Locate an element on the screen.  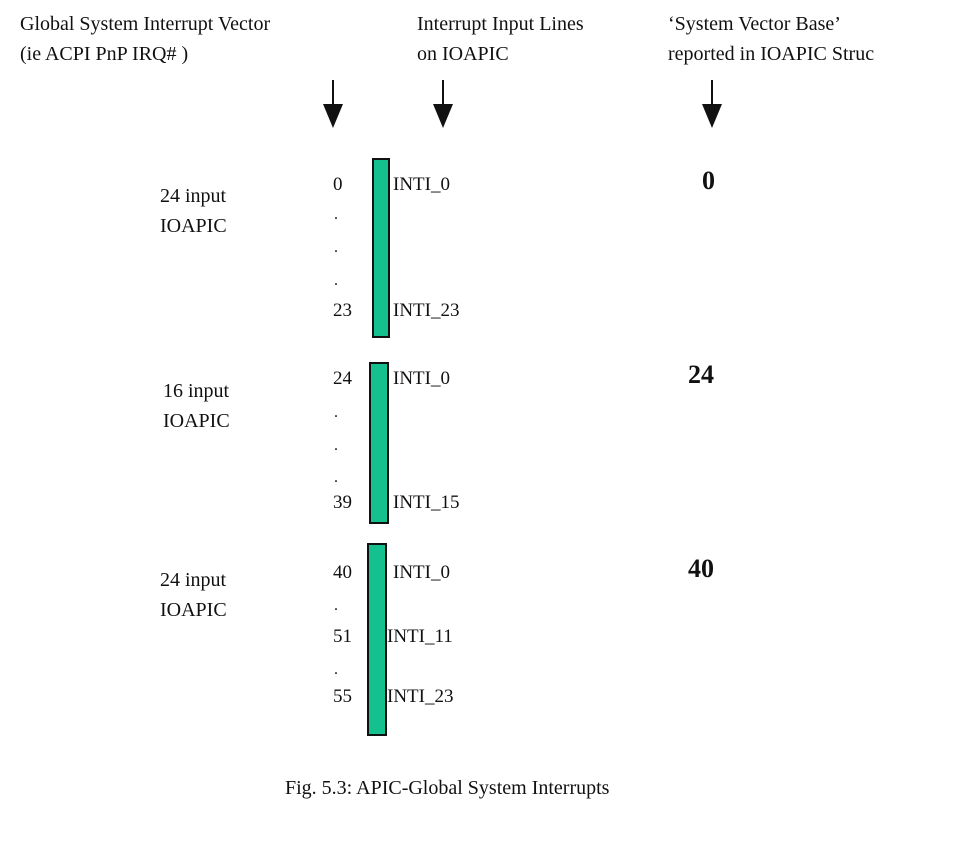
vector-number: 39 is located at coordinates (342, 502).